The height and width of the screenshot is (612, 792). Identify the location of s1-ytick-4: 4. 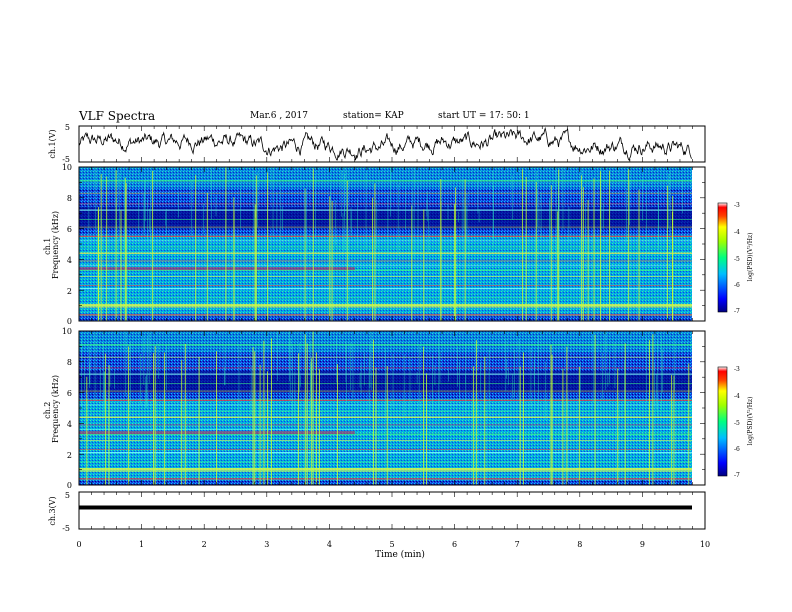
(69, 260).